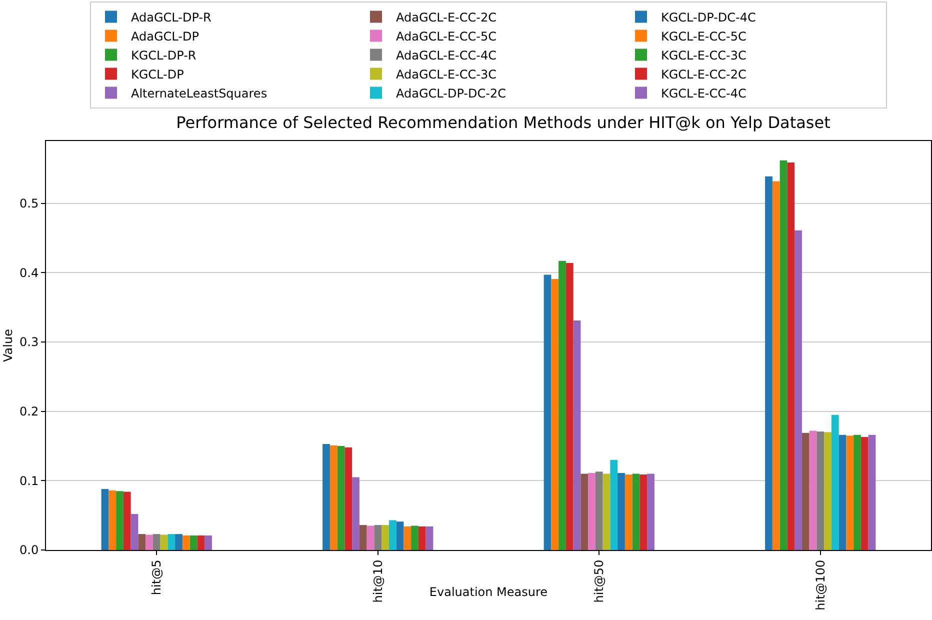 Image resolution: width=932 pixels, height=620 pixels. I want to click on x-tick-label: hit@50, so click(599, 581).